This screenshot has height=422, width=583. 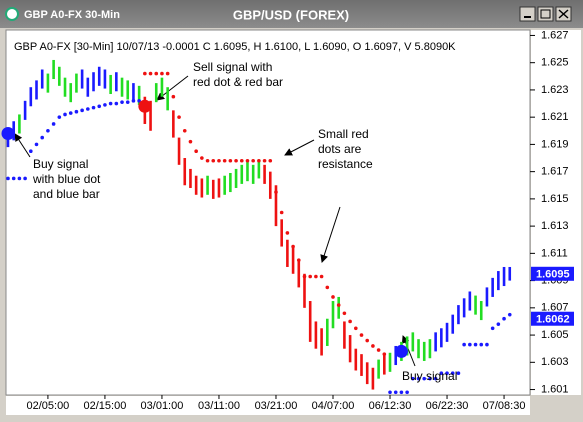 I want to click on annotation: and blue bar, so click(x=66, y=194).